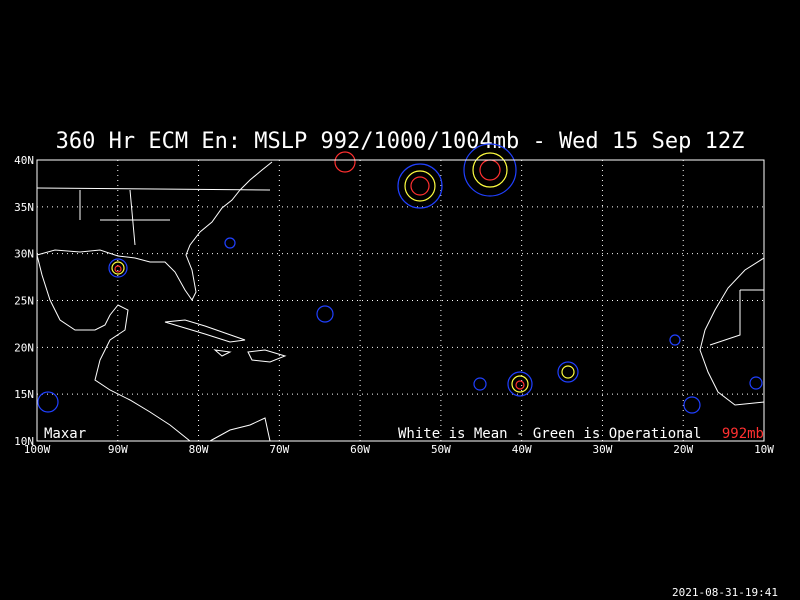 The width and height of the screenshot is (800, 600). I want to click on timestamp: 2021-08-31-19:41, so click(725, 592).